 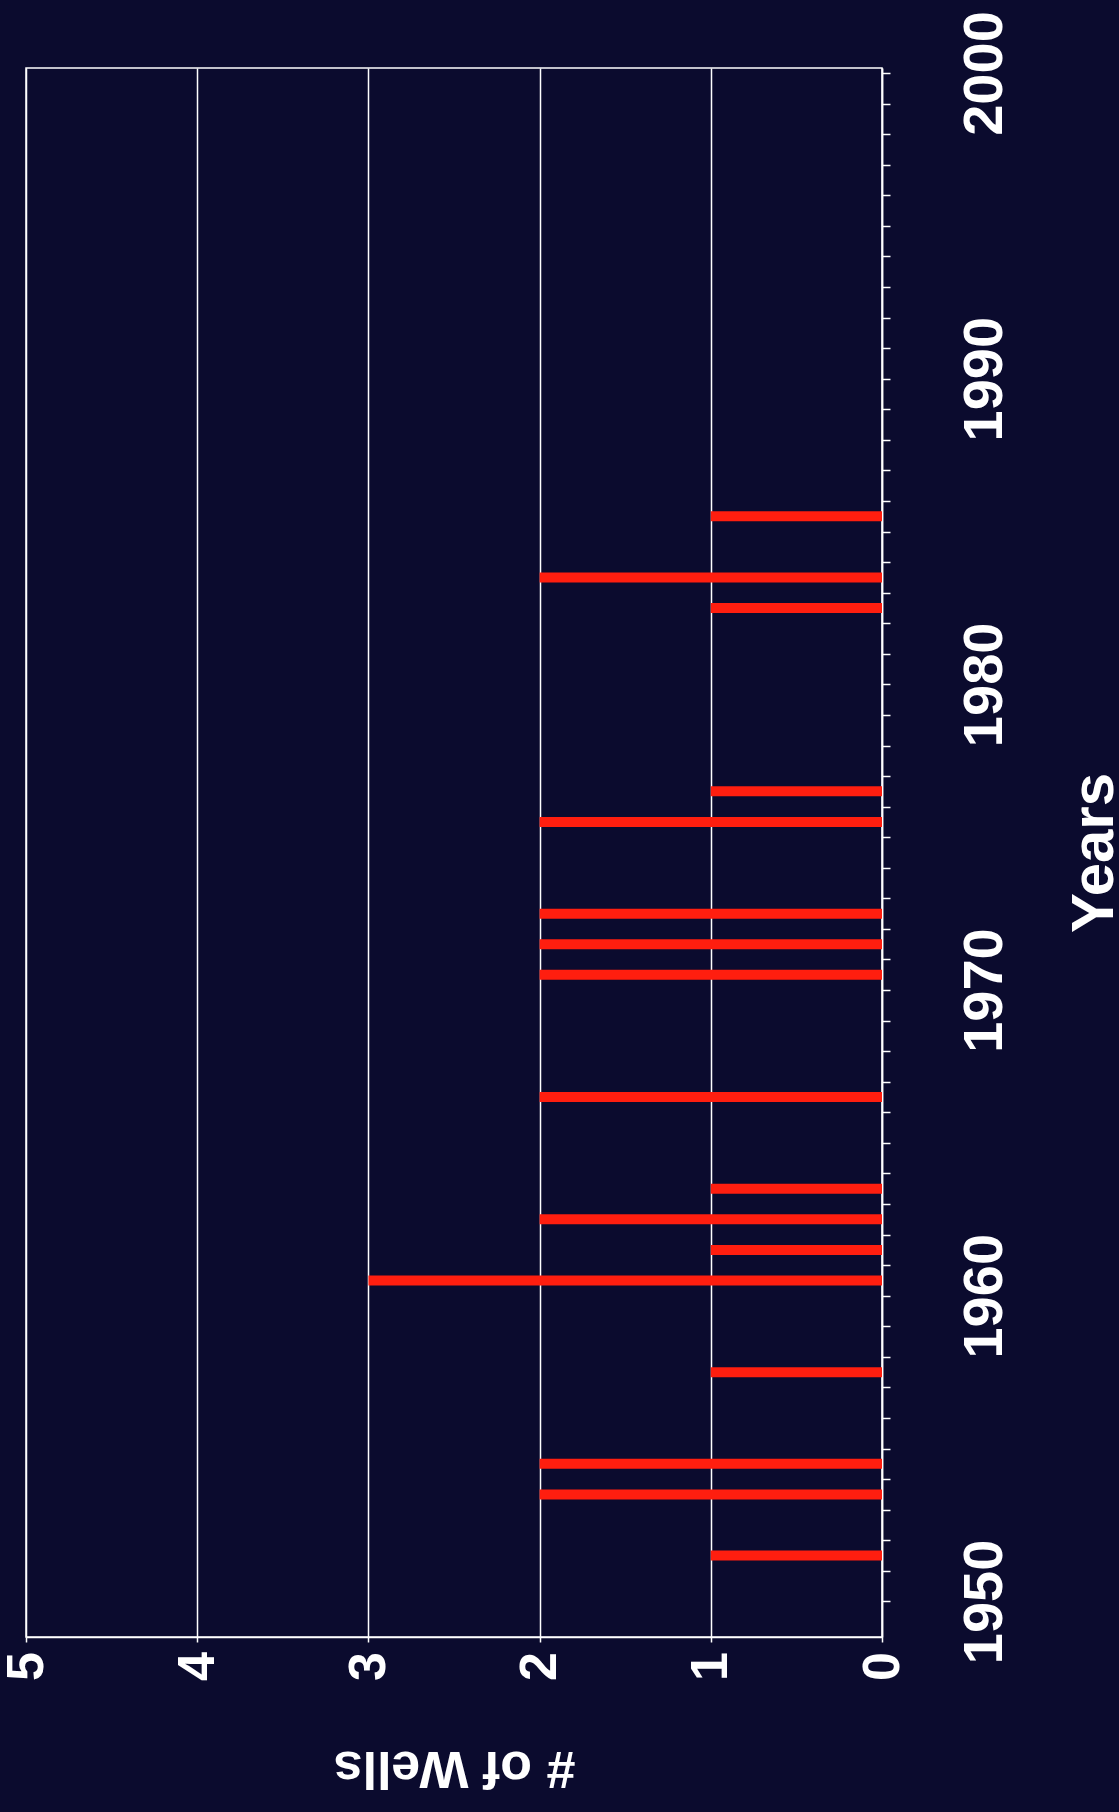 I want to click on y-axis-title: Years, so click(x=1088, y=853).